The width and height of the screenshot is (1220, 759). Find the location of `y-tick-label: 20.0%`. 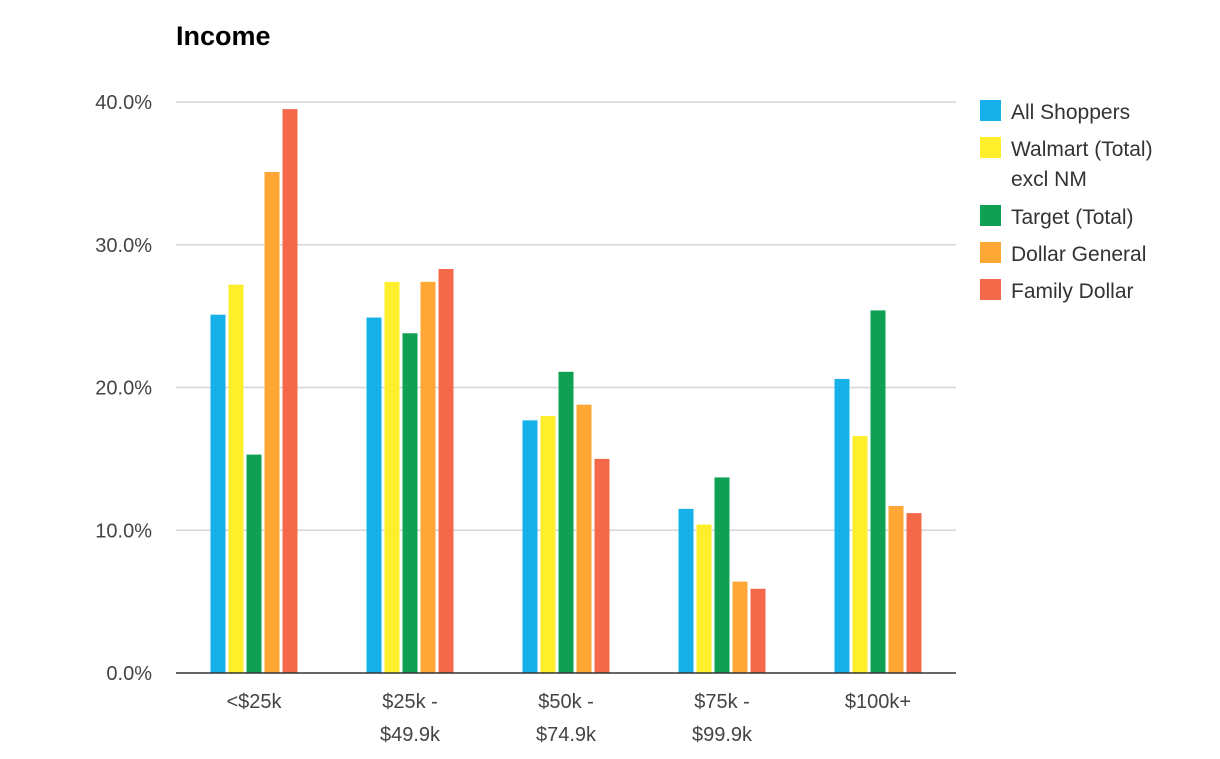

y-tick-label: 20.0% is located at coordinates (123, 389).